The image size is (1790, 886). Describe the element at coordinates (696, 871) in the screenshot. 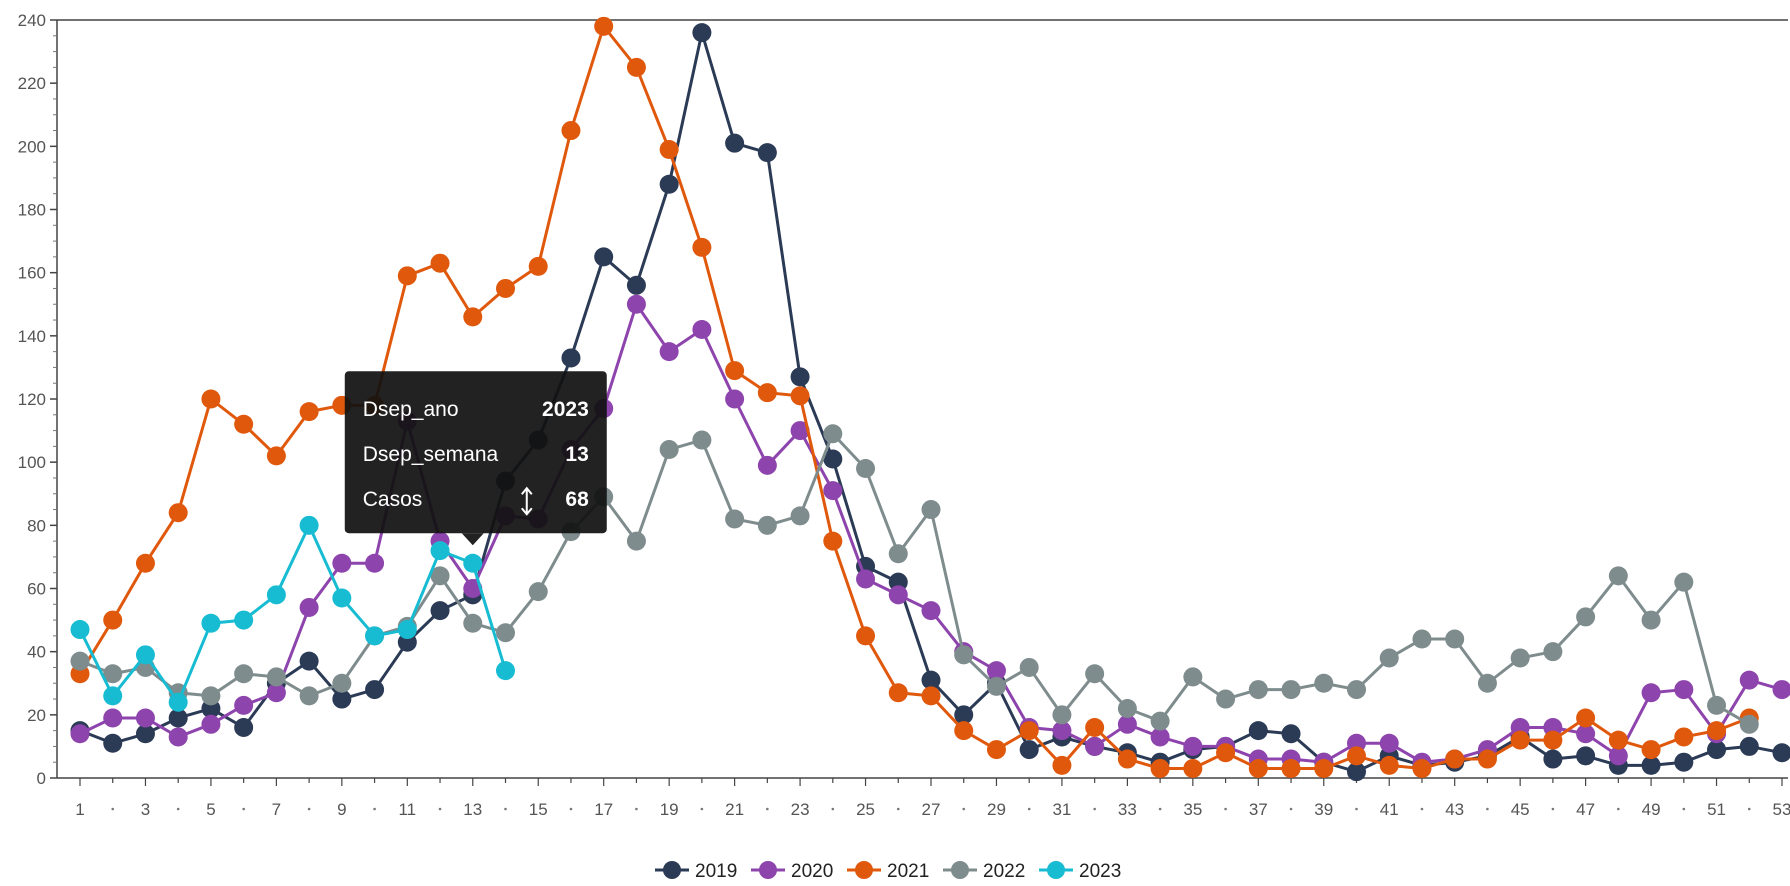

I see `legend-item-2019: 2019` at that location.